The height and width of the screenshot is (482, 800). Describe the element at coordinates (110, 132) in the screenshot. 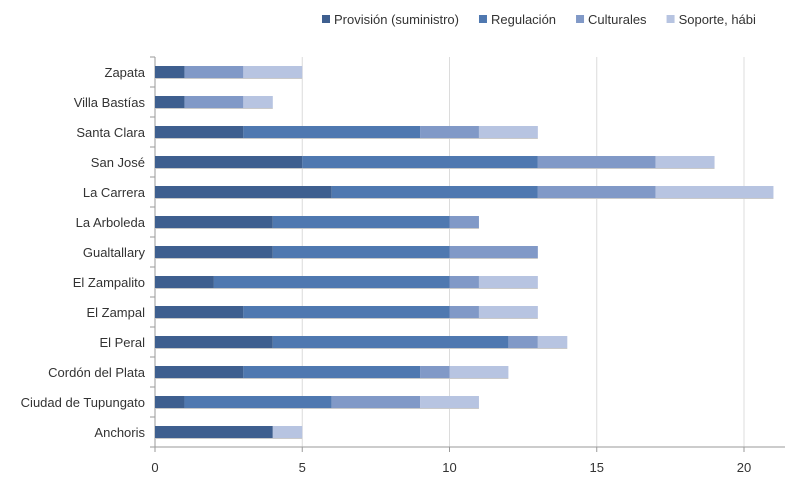

I see `y-tick-label: Santa Clara` at that location.